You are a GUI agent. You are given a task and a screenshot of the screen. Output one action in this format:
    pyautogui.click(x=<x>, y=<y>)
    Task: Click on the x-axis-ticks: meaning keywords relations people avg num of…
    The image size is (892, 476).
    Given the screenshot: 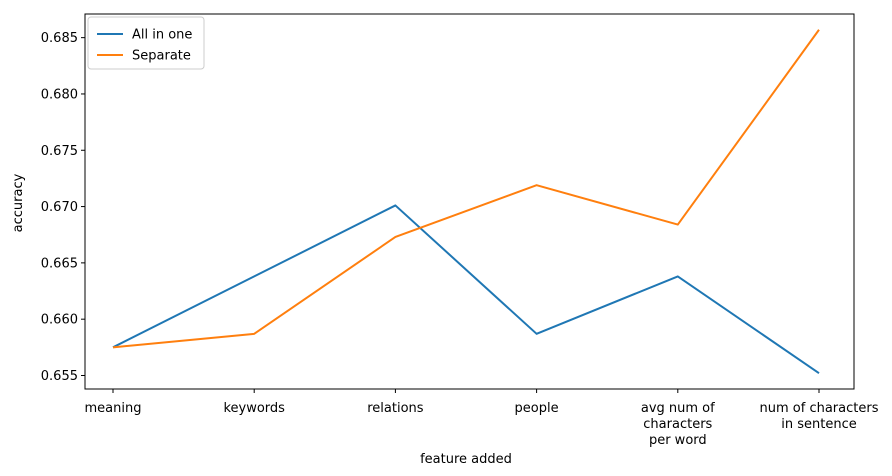 What is the action you would take?
    pyautogui.click(x=482, y=418)
    